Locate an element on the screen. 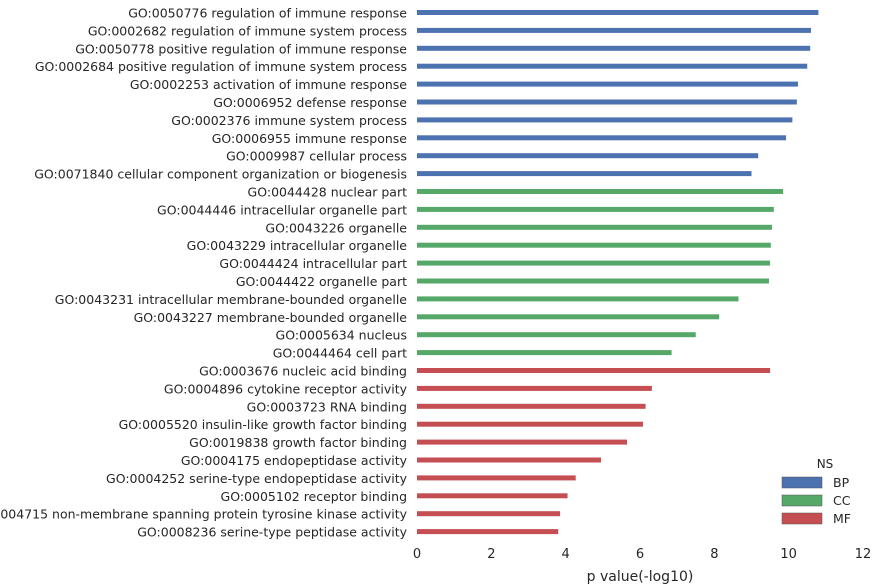  category-label: GO:0044446 intracellular organelle part is located at coordinates (282, 209).